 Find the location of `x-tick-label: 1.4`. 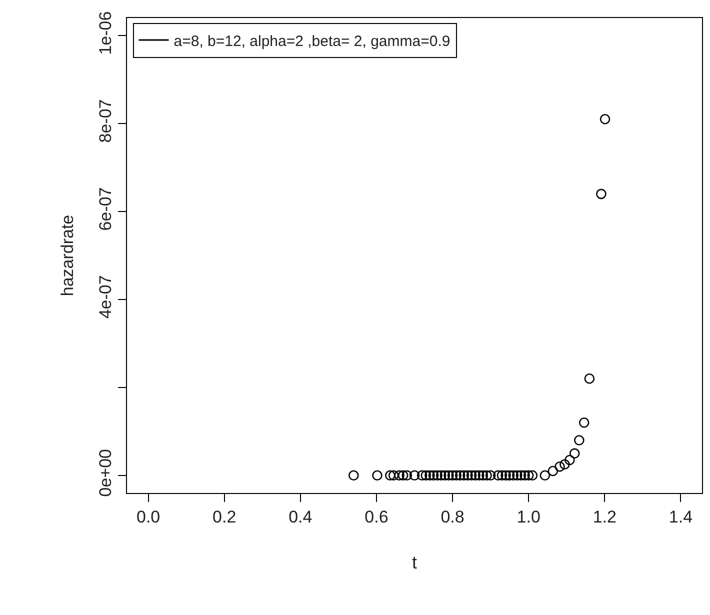

x-tick-label: 1.4 is located at coordinates (680, 516).